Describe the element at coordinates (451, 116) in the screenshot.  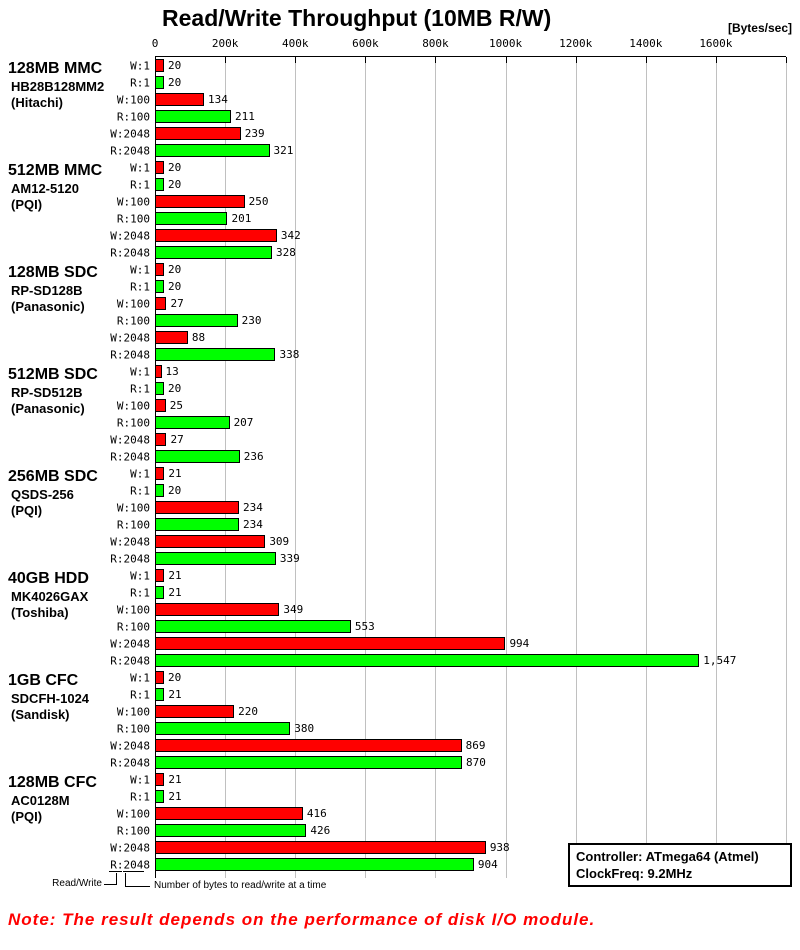
I see `bar-row: R:100 211` at that location.